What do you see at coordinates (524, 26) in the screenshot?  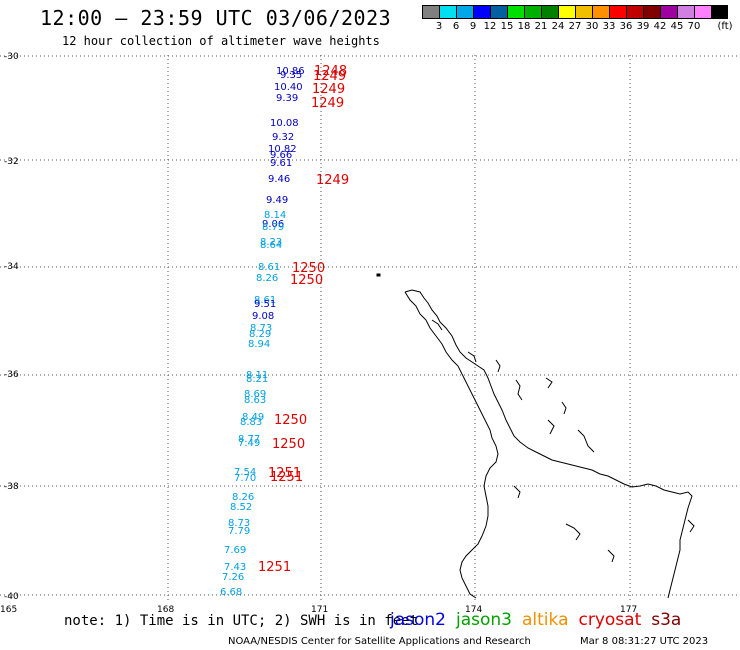 I see `scale-label: 18` at bounding box center [524, 26].